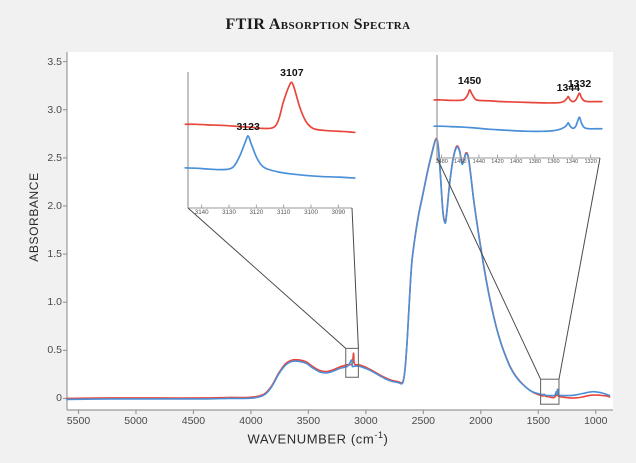  I want to click on left-inset-tick-label: 3090, so click(338, 212).